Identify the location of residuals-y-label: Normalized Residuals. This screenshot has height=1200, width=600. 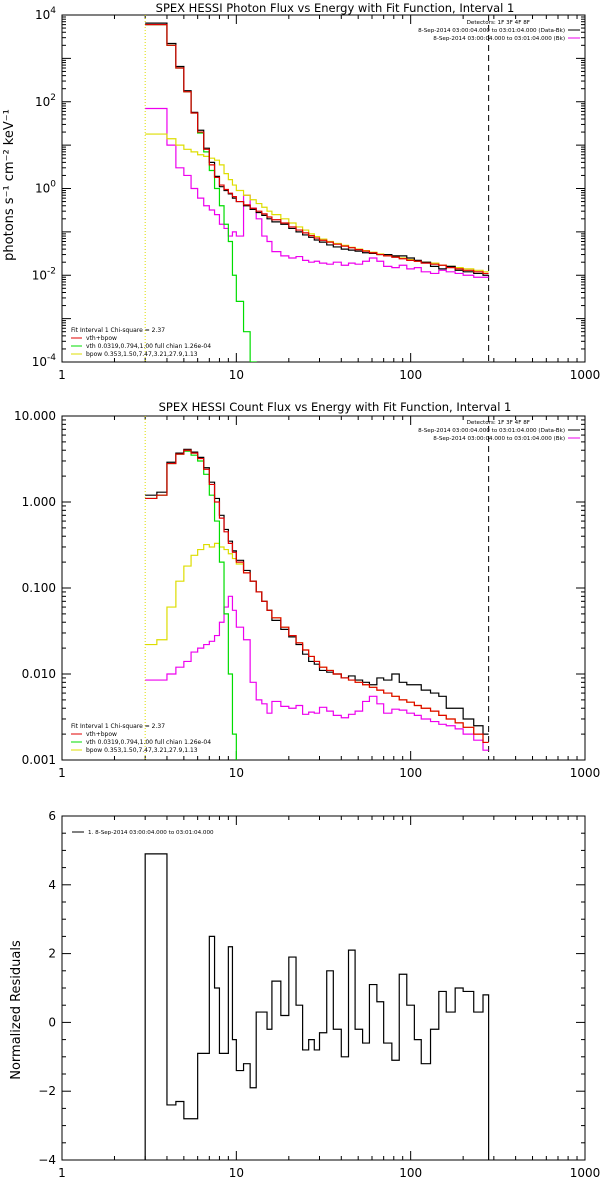
(16, 1010).